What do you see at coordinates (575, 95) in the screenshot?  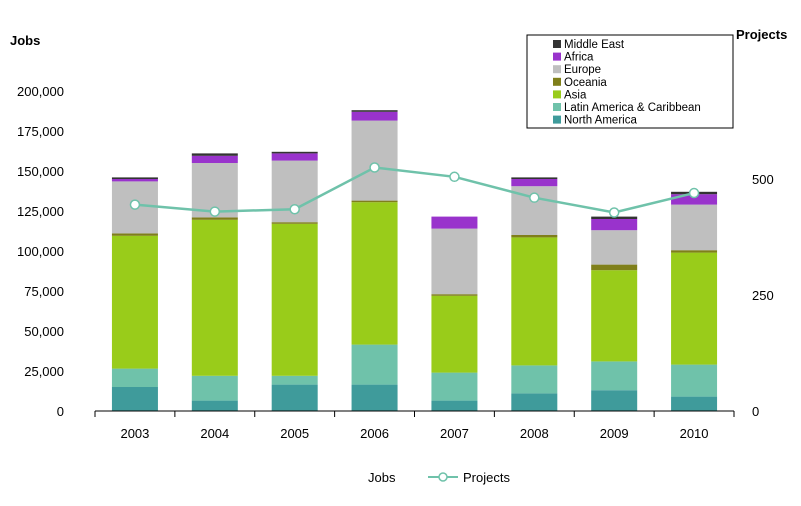 I see `legend-label: Asia` at bounding box center [575, 95].